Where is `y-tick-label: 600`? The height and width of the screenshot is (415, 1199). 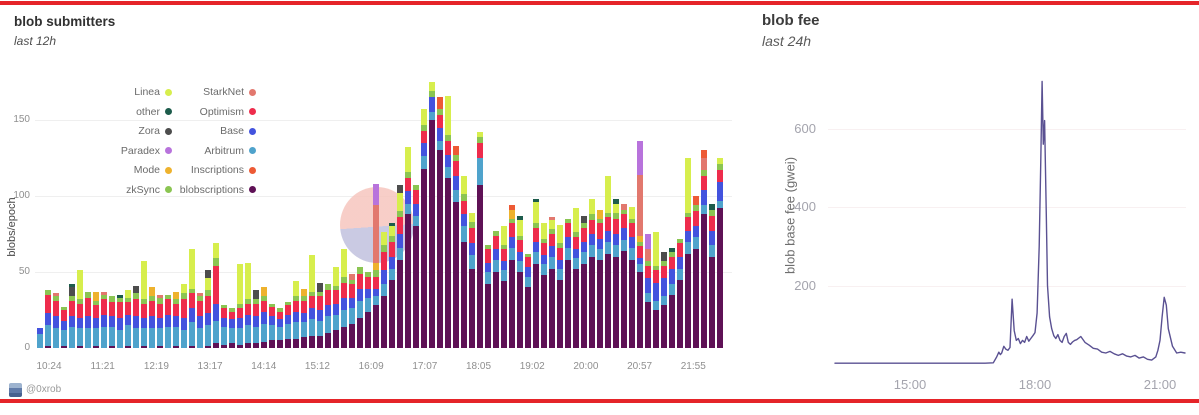 y-tick-label: 600 is located at coordinates (805, 128).